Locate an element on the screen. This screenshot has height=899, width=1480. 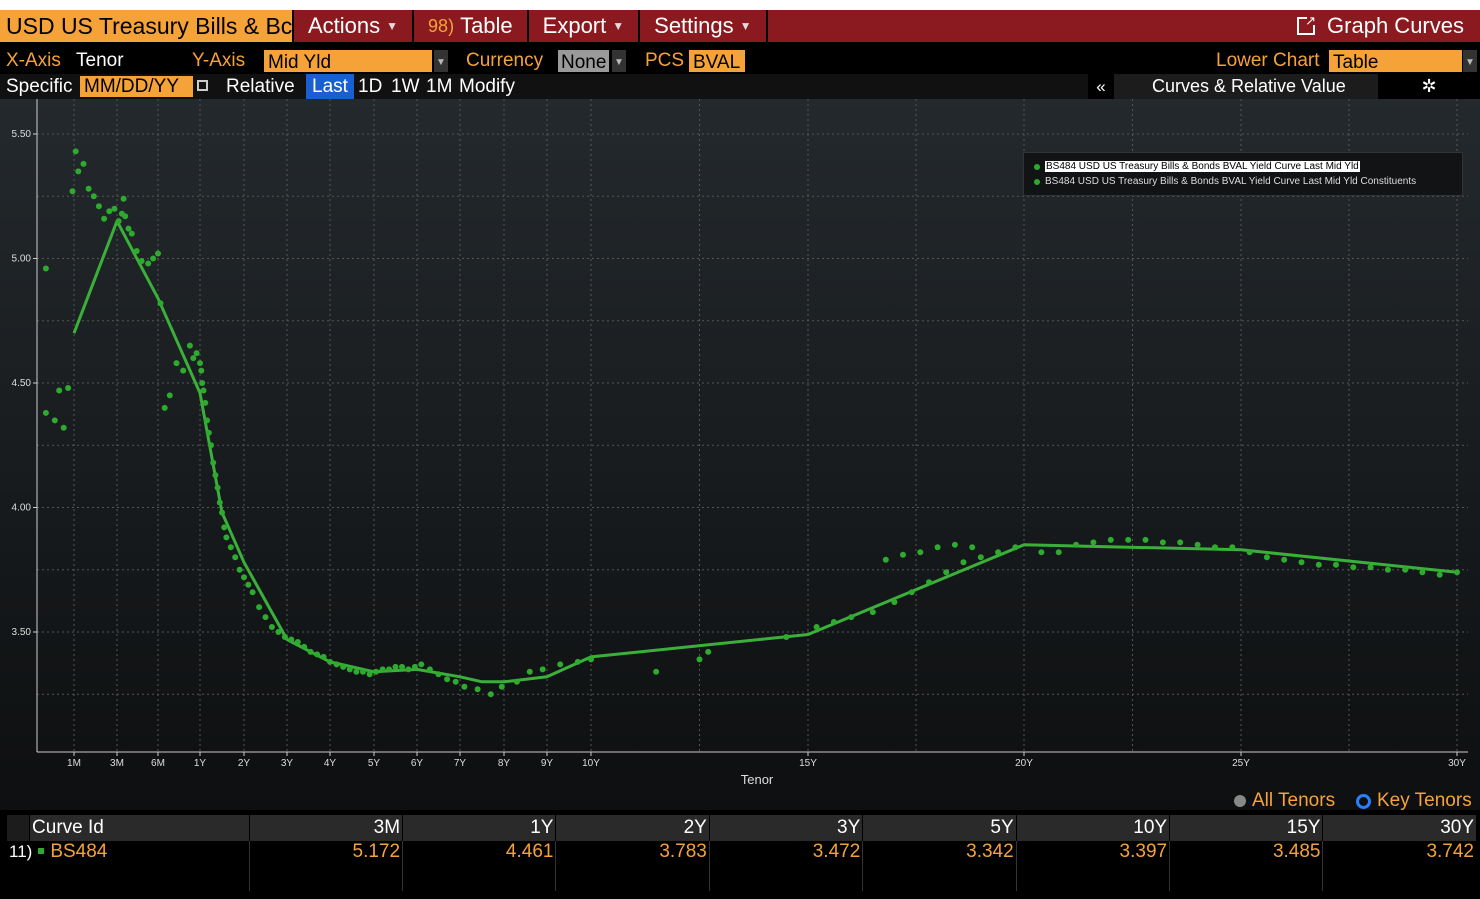
header-10y: 10Y is located at coordinates (1092, 828).